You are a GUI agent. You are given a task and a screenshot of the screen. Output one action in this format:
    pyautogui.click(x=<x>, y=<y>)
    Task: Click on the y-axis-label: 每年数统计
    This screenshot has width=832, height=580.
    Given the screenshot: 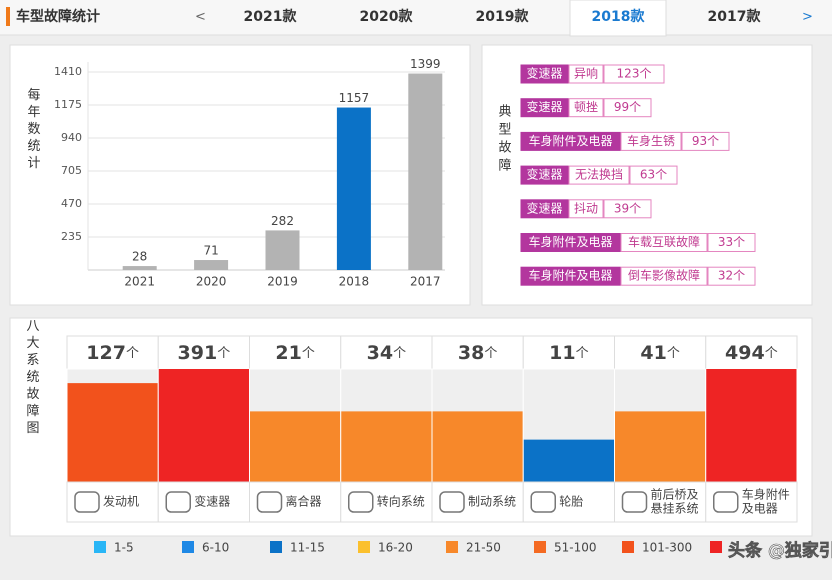 What is the action you would take?
    pyautogui.click(x=33, y=130)
    